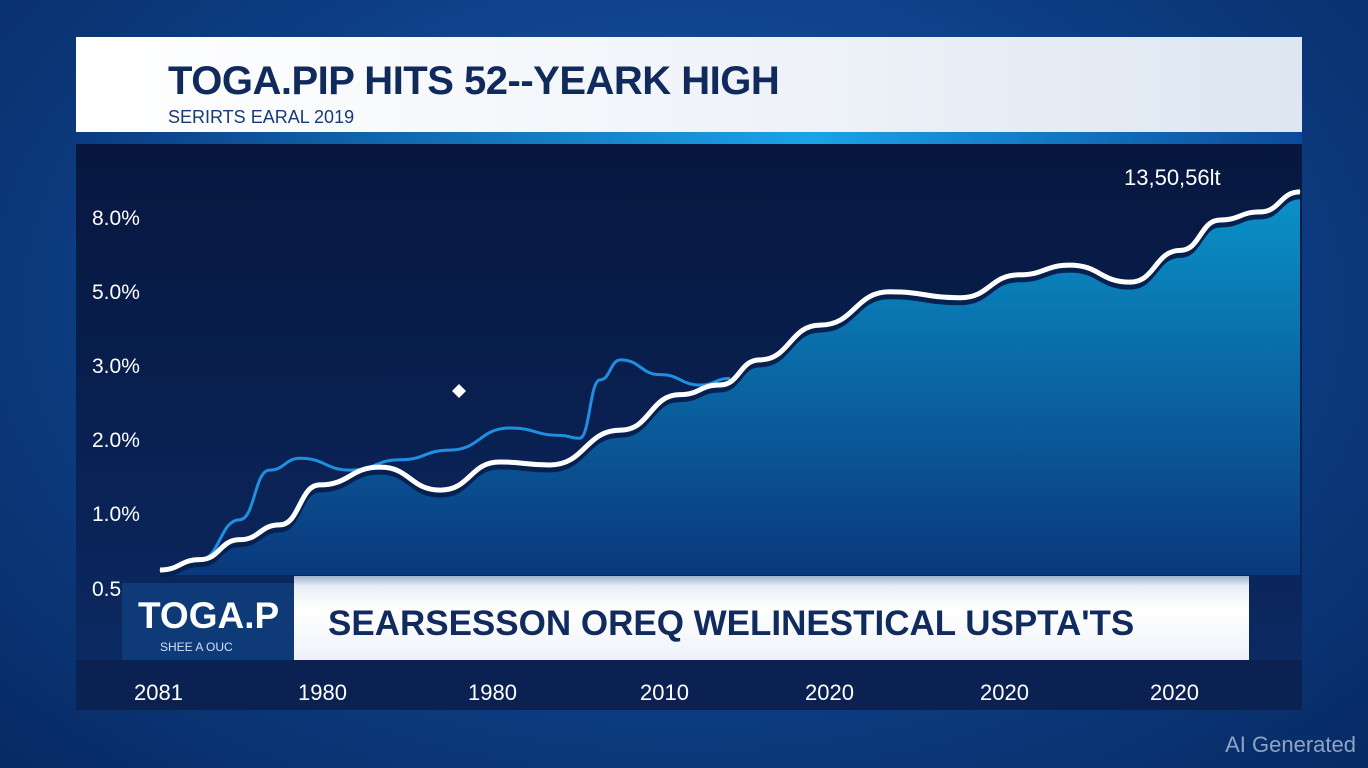 The image size is (1368, 768). Describe the element at coordinates (689, 138) in the screenshot. I see `header-accent-bar` at that location.